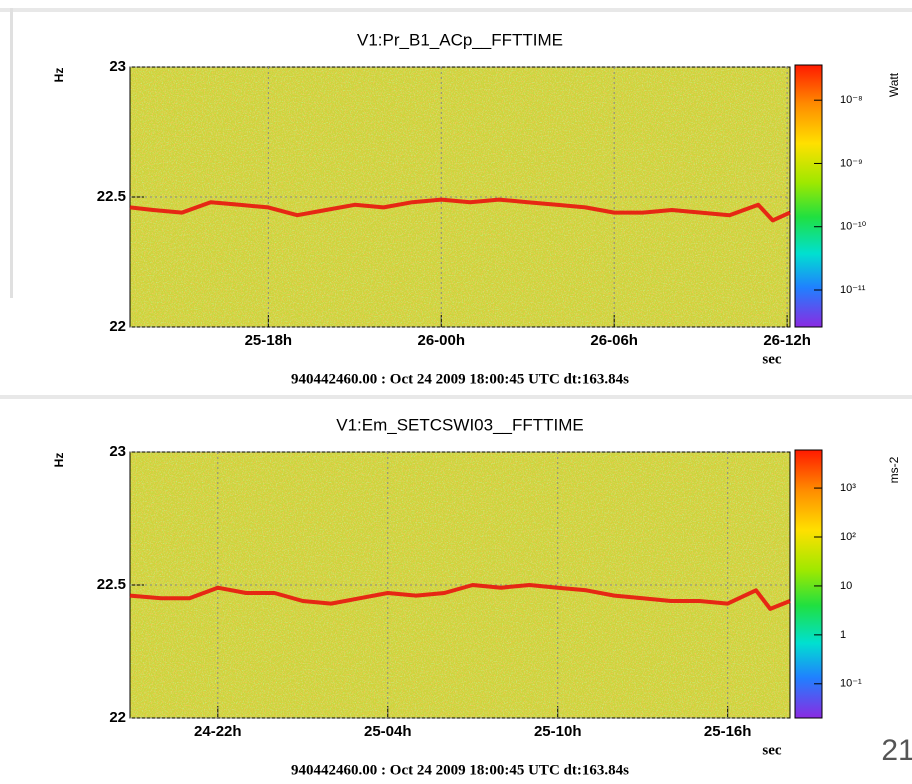 The image size is (912, 784). Describe the element at coordinates (269, 340) in the screenshot. I see `x-tick-label: 25-18h` at that location.